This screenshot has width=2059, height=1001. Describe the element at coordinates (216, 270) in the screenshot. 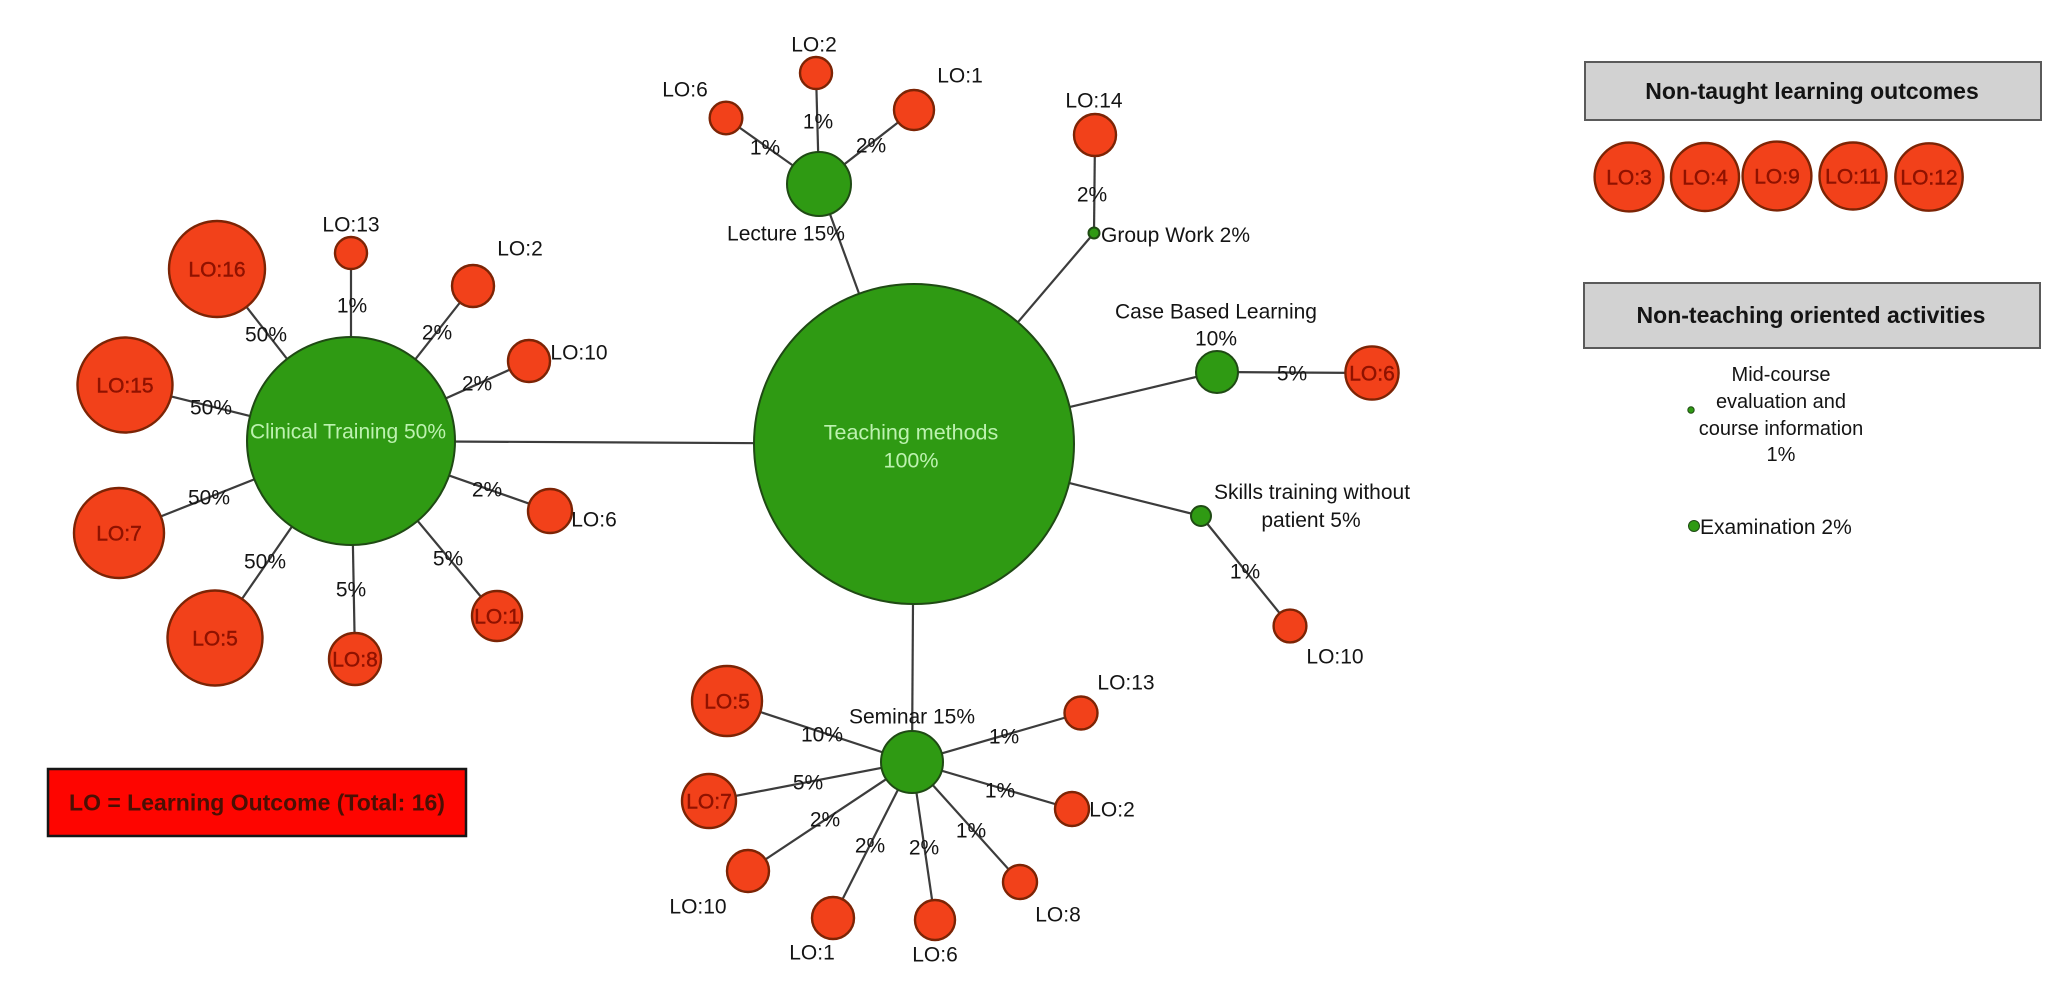

I see `svg-text: LO:16` at that location.